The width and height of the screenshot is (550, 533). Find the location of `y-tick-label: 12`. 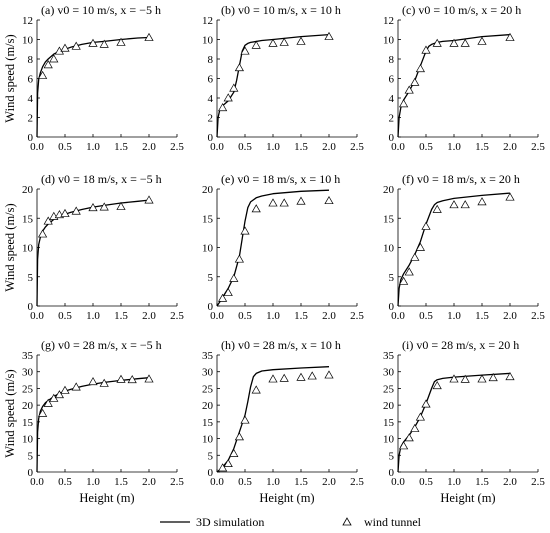

y-tick-label: 12 is located at coordinates (207, 21).